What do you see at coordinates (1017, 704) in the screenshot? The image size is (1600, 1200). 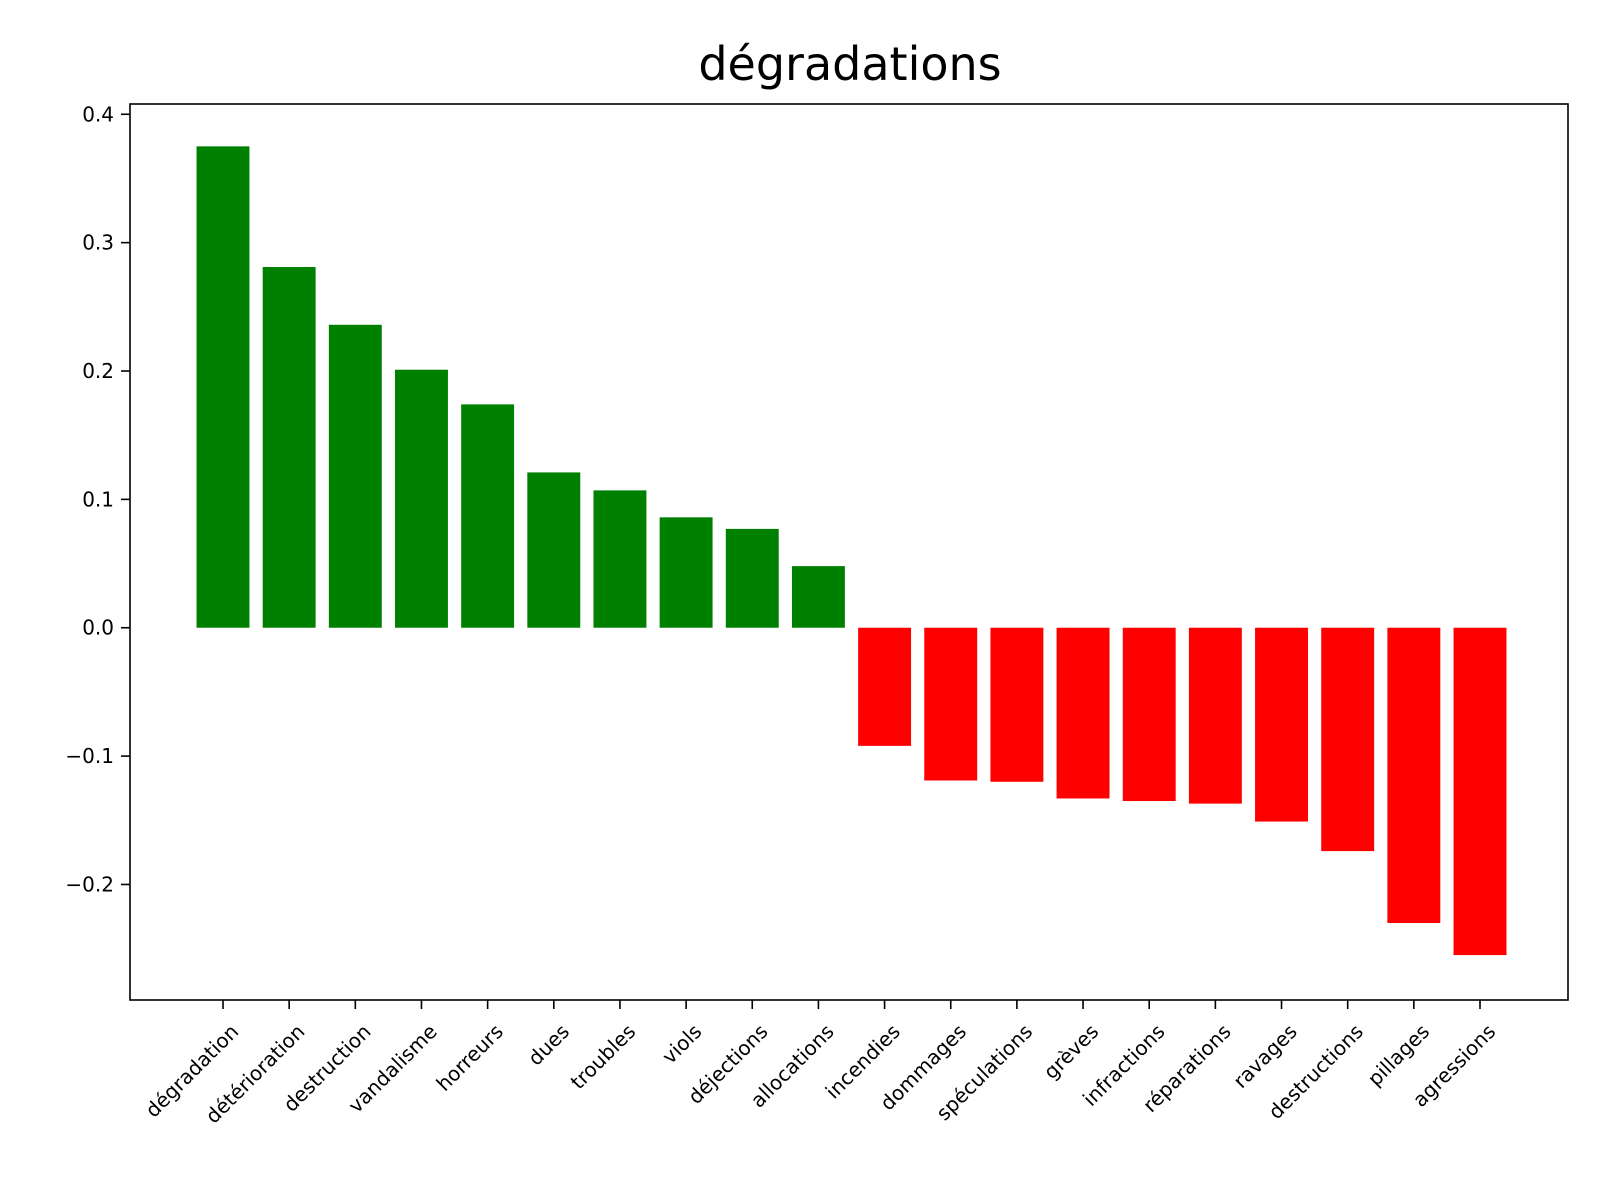 I see `bar-spéculations` at bounding box center [1017, 704].